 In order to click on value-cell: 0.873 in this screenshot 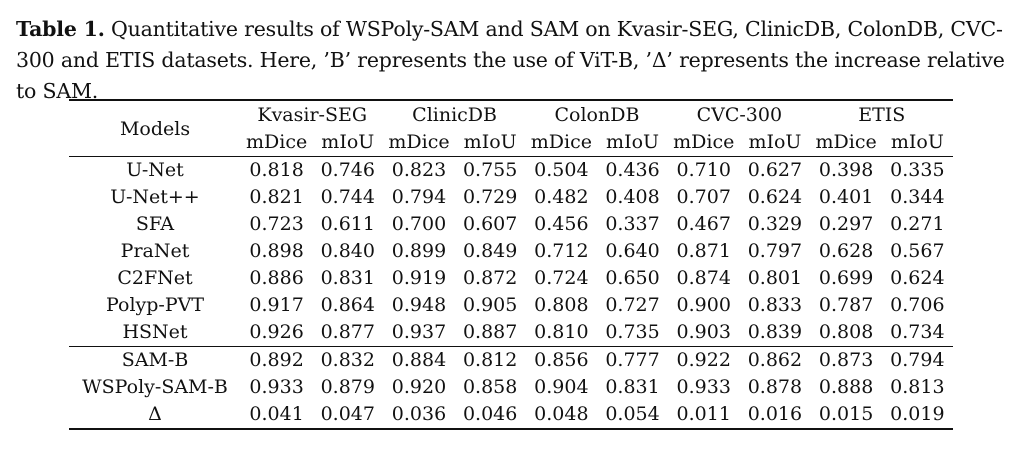, I will do `click(846, 360)`.